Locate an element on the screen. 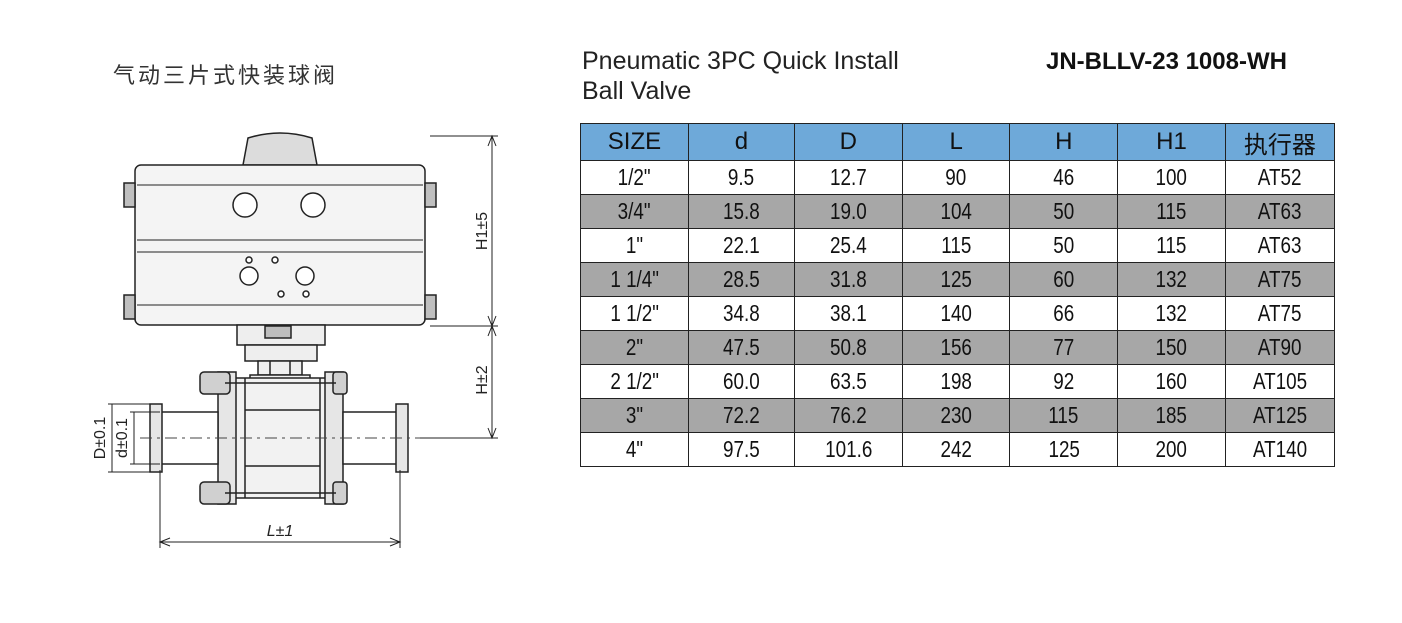  table-row: 1" 22.1 25.4 115 50 115 AT63 is located at coordinates (958, 245).